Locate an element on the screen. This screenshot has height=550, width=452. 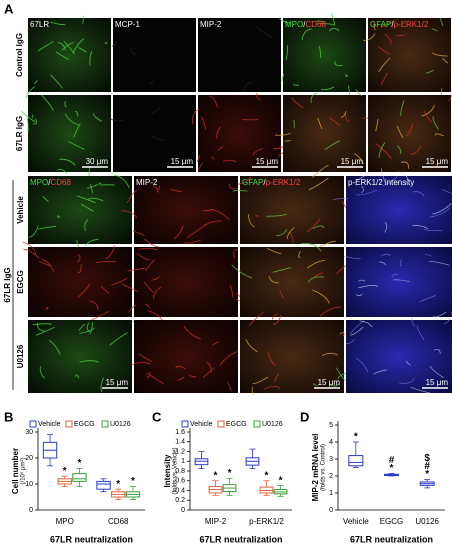
y-tick-label: 0.2 is located at coordinates (180, 500).